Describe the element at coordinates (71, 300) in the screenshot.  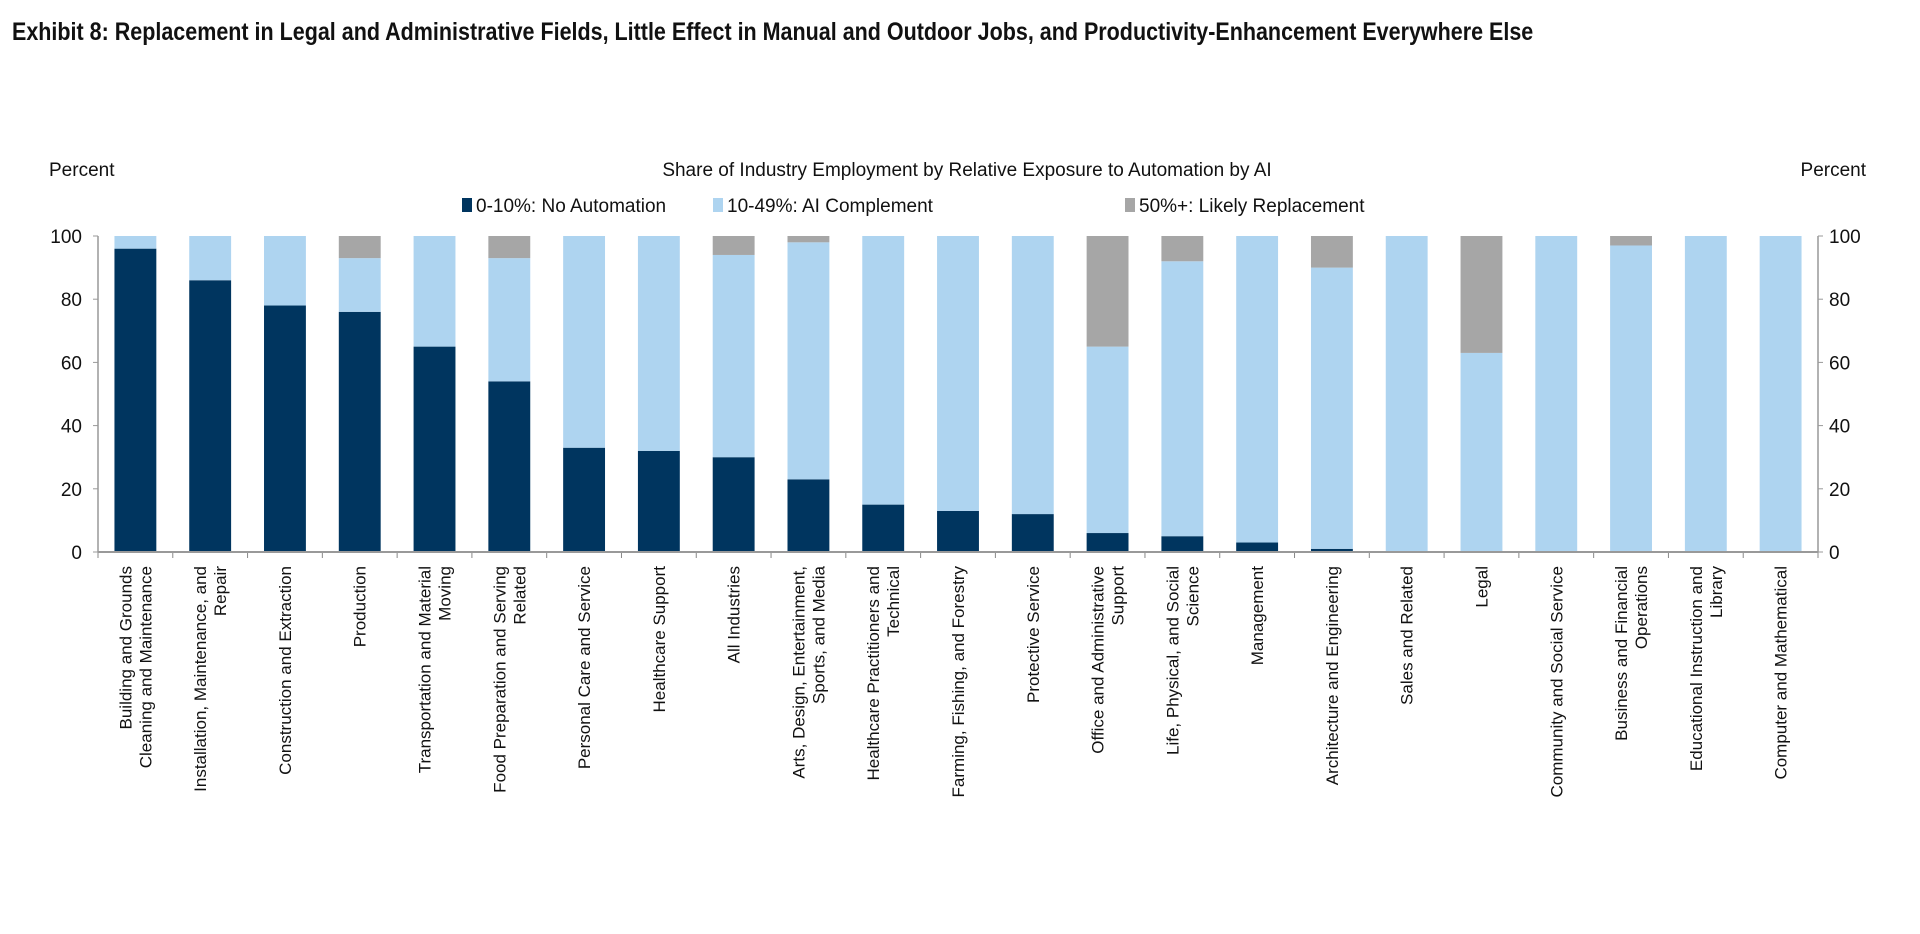
I see `y-tick-label-left: 80` at that location.